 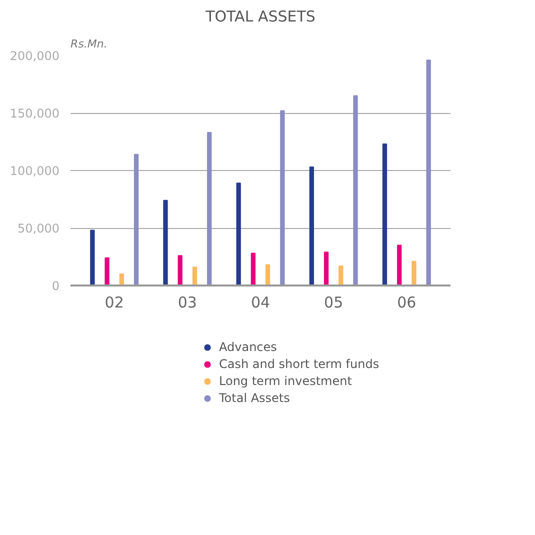 I want to click on x-tick-label: 02, so click(x=114, y=303).